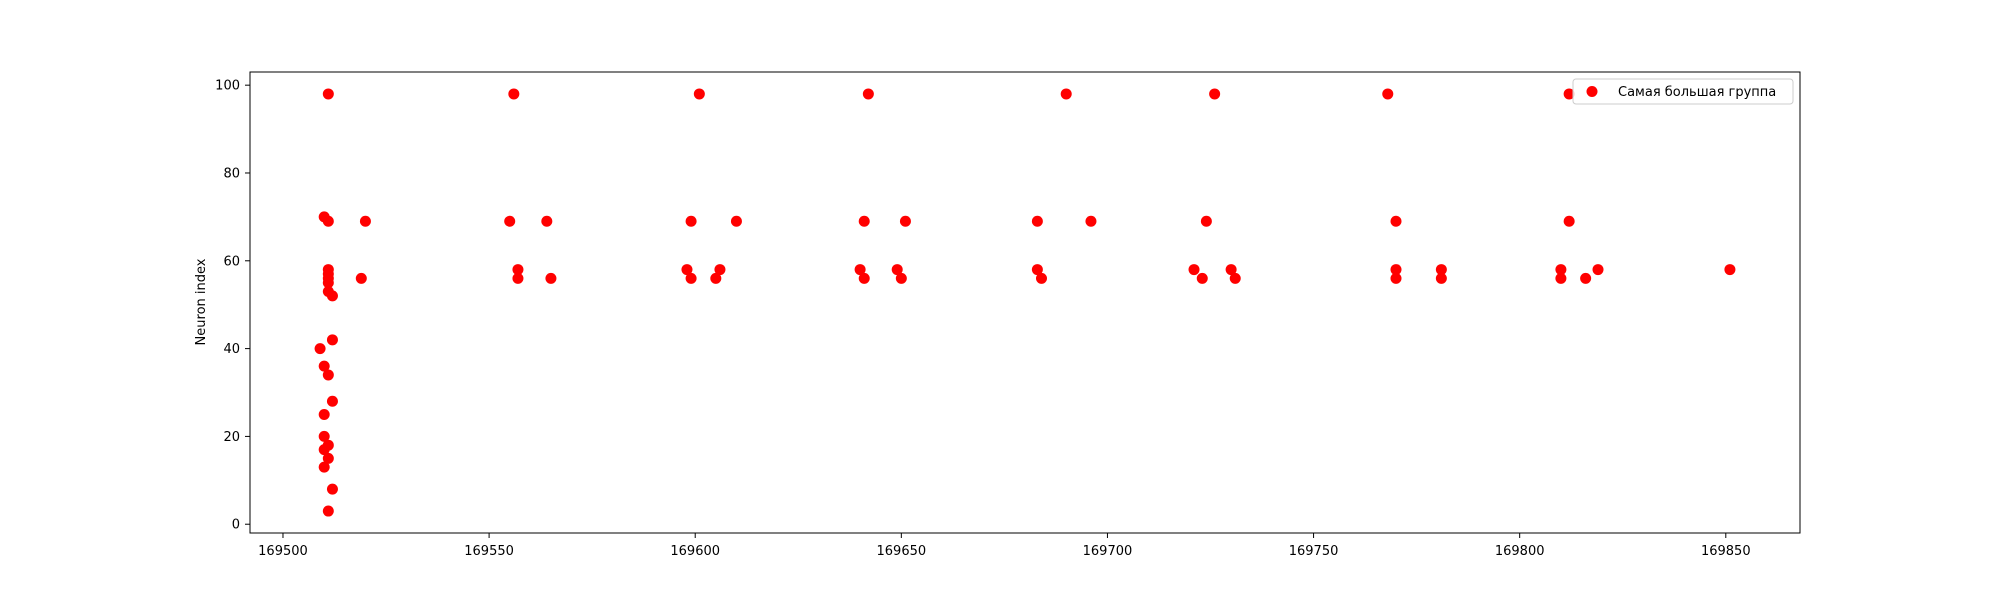 The image size is (2000, 600). Describe the element at coordinates (201, 301) in the screenshot. I see `y-axis-label: Neuron index` at that location.